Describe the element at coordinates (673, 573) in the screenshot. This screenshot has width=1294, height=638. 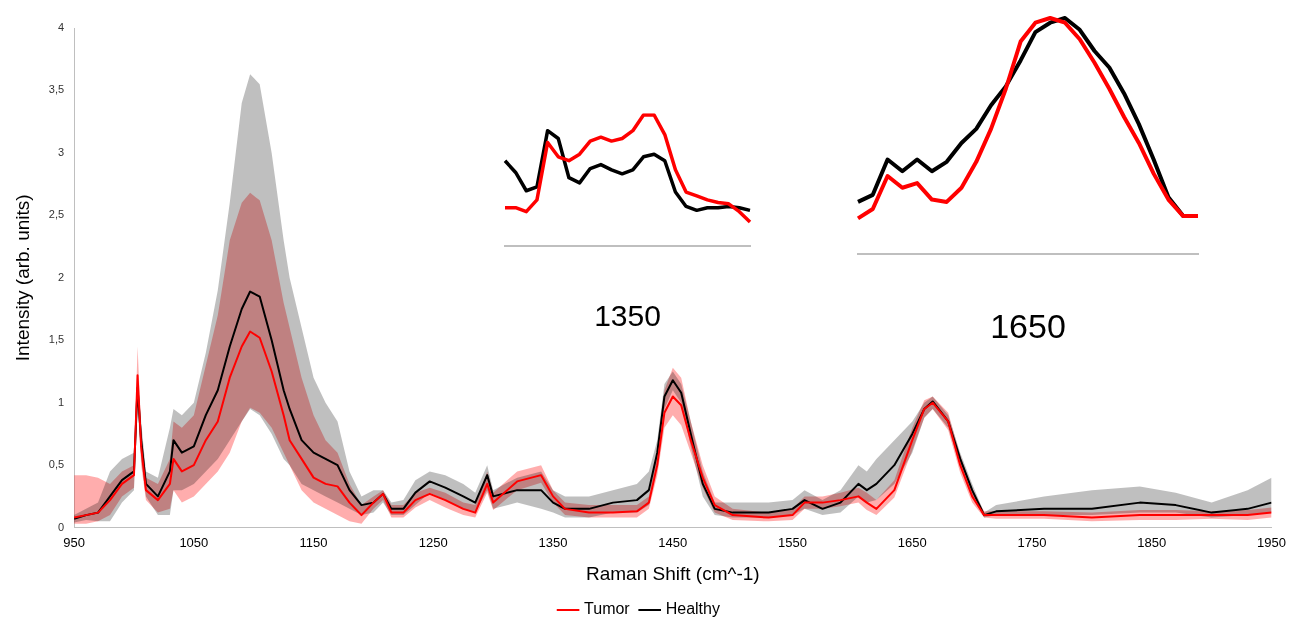
I see `x-axis-title: Raman Shift (cm^-1)` at that location.